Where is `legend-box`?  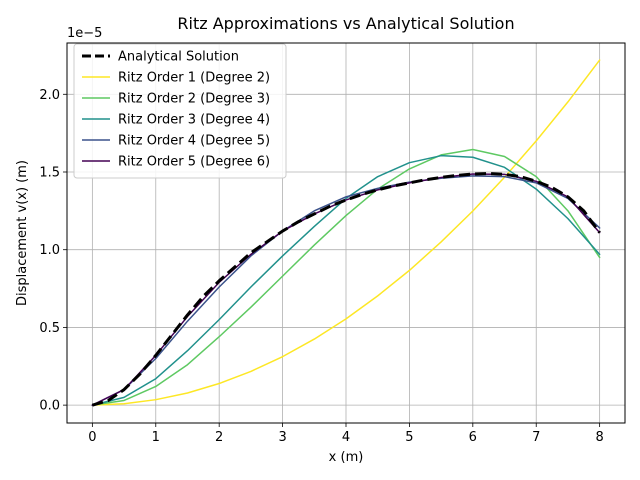 legend-box is located at coordinates (180, 111).